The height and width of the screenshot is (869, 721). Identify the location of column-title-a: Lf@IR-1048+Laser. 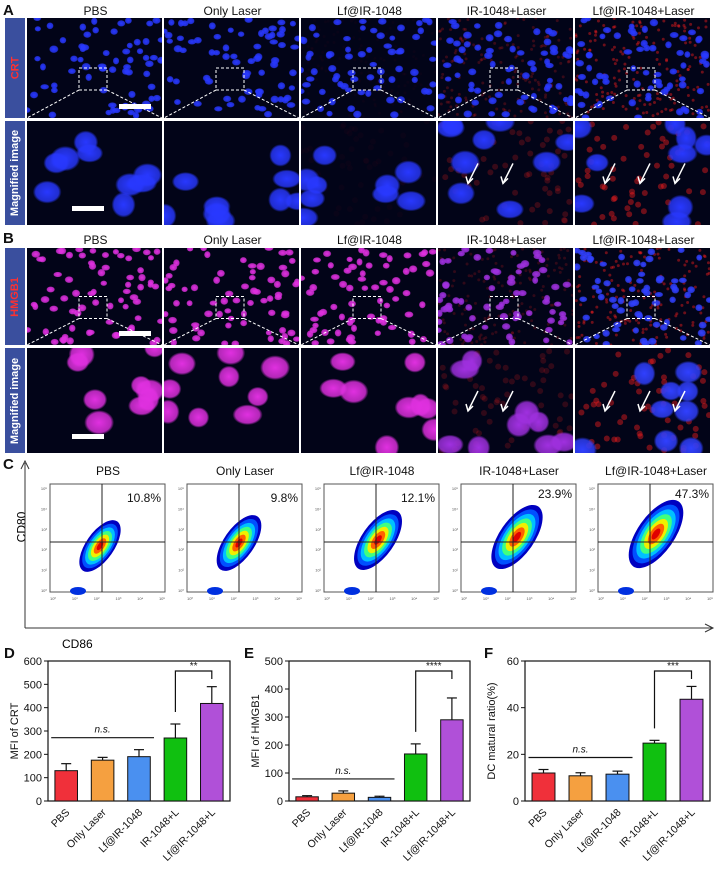
(643, 11).